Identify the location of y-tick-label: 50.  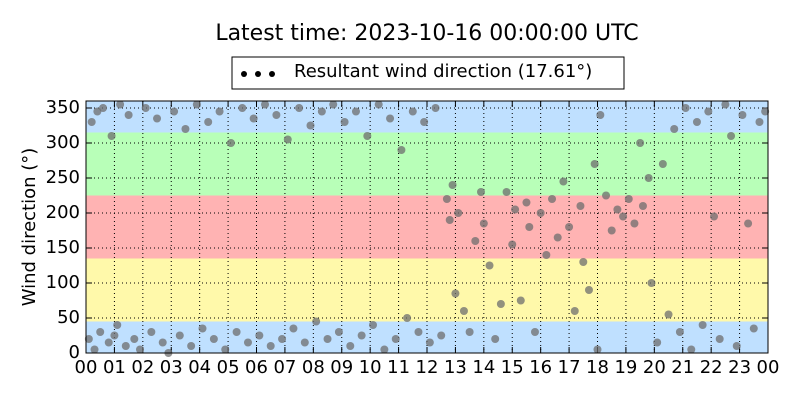
(68, 317).